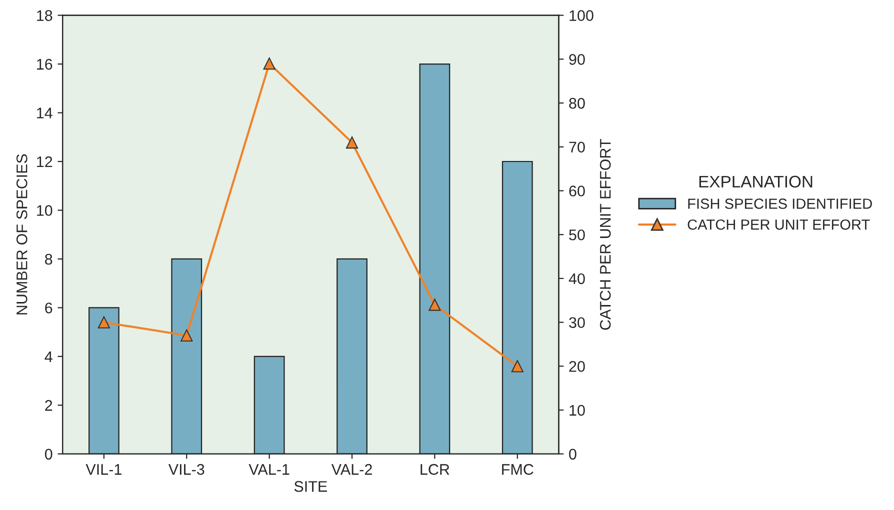 Image resolution: width=894 pixels, height=510 pixels. What do you see at coordinates (582, 15) in the screenshot?
I see `y2-tick-label: 100` at bounding box center [582, 15].